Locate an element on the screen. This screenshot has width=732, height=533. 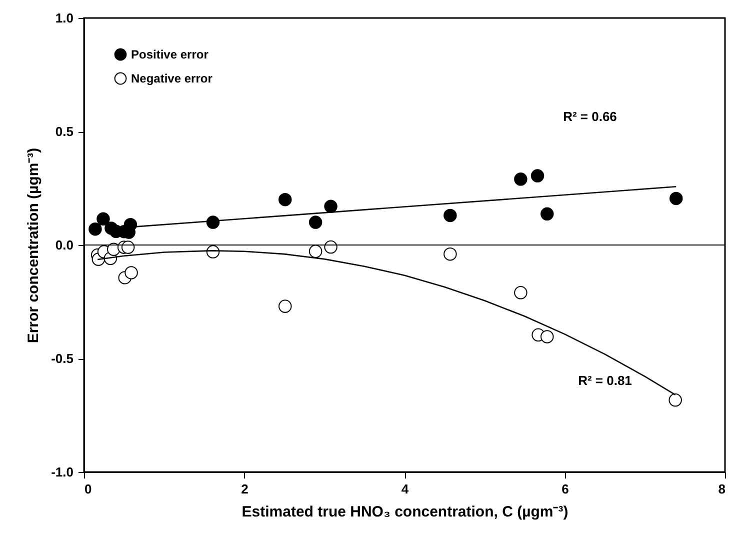
y-tick-label: -1.0 is located at coordinates (62, 472).